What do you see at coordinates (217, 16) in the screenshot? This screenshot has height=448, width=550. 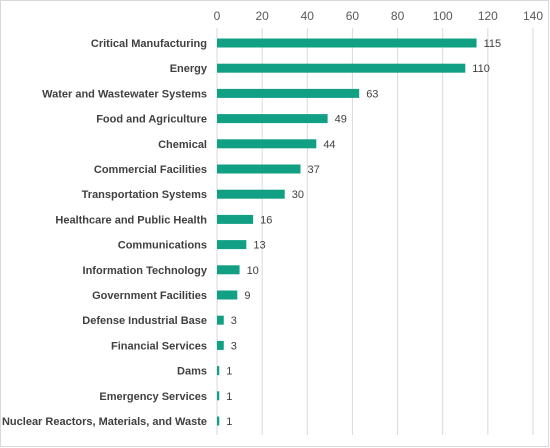 I see `x-tick-label: 0` at bounding box center [217, 16].